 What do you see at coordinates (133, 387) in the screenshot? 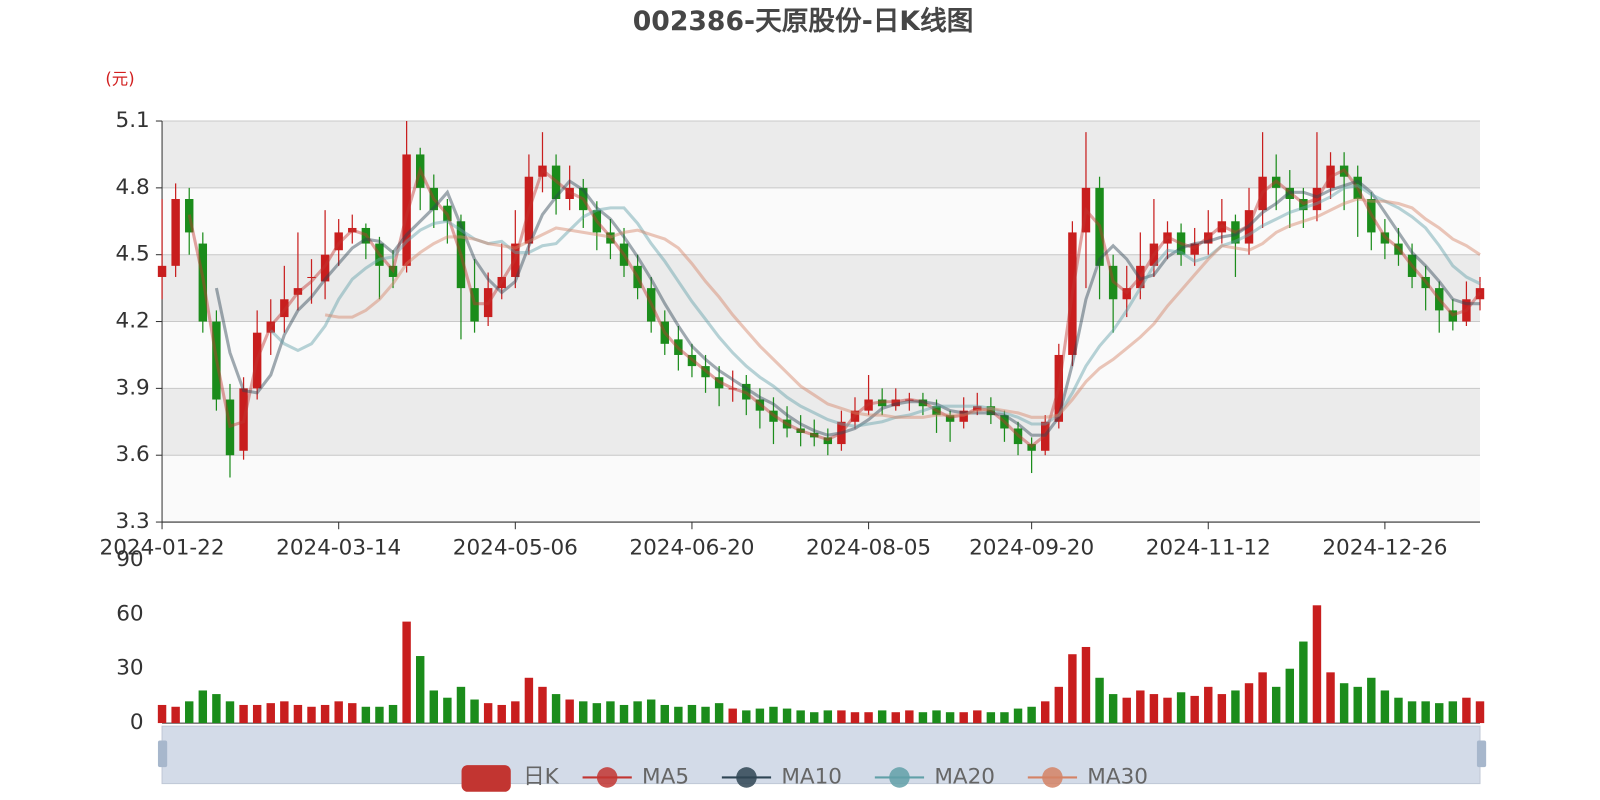
I see `y-tick-label: 3.9` at bounding box center [133, 387].